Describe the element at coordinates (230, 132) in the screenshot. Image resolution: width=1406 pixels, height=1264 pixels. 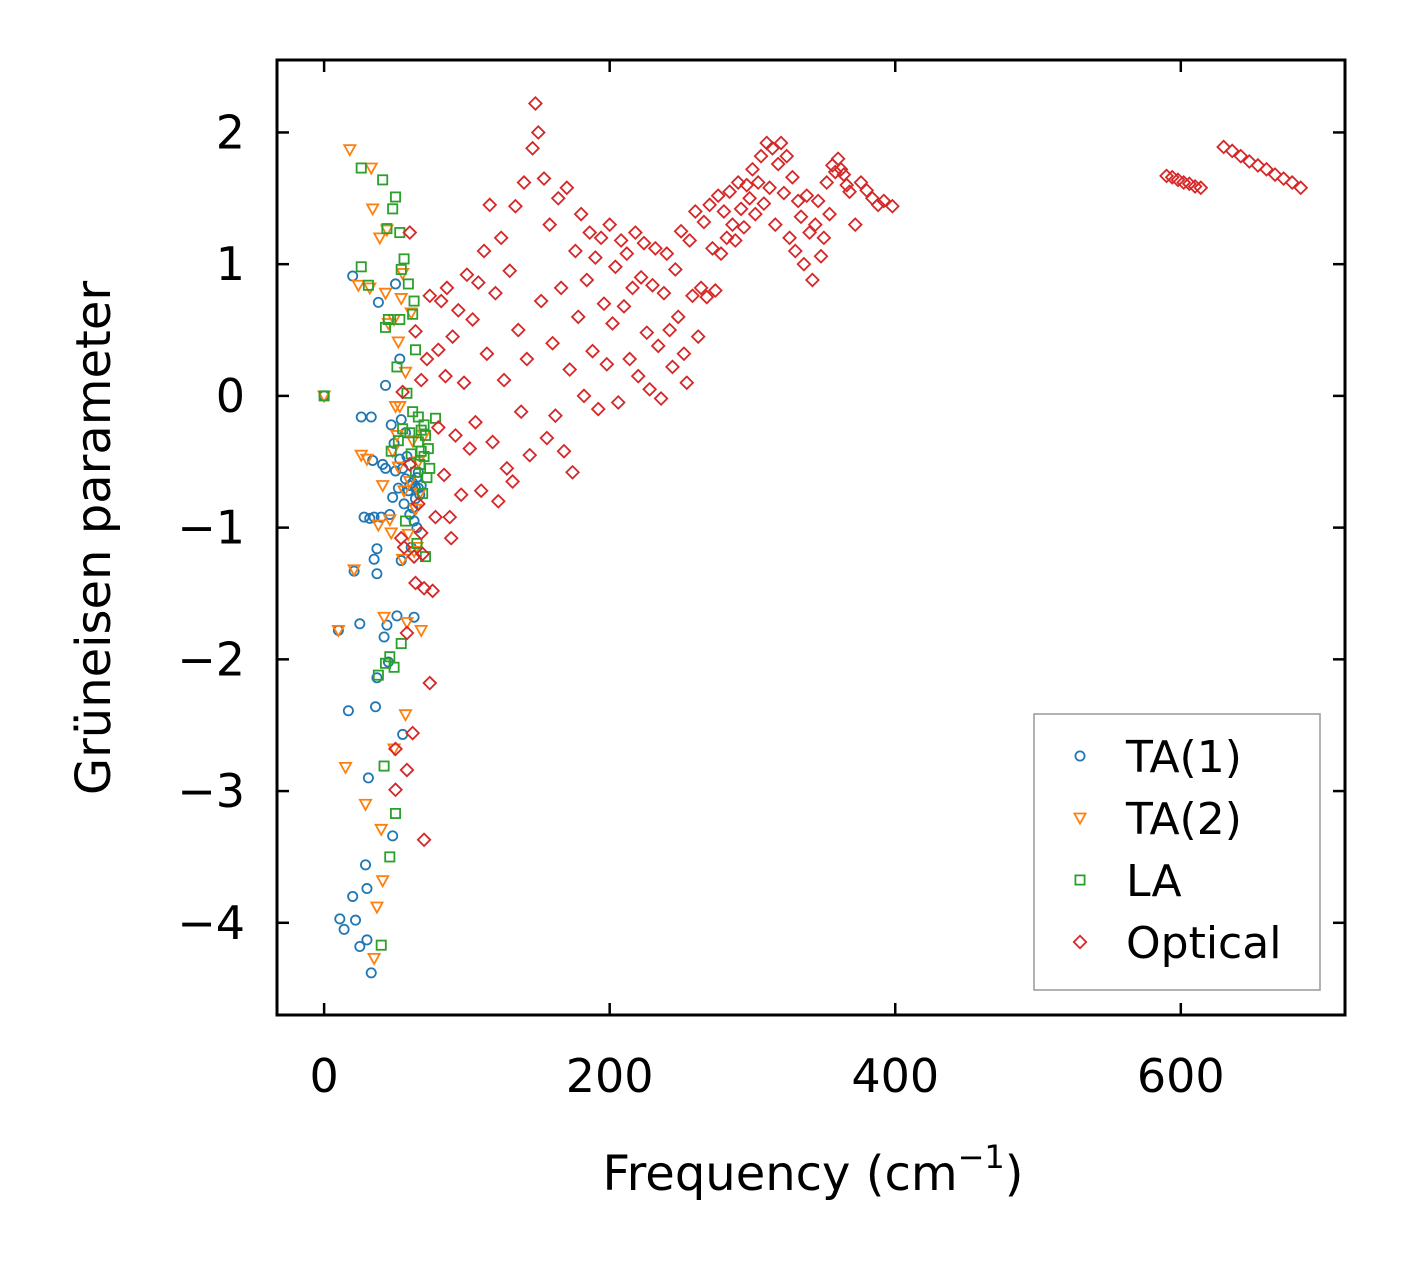
I see `y-tick-label: 2` at that location.